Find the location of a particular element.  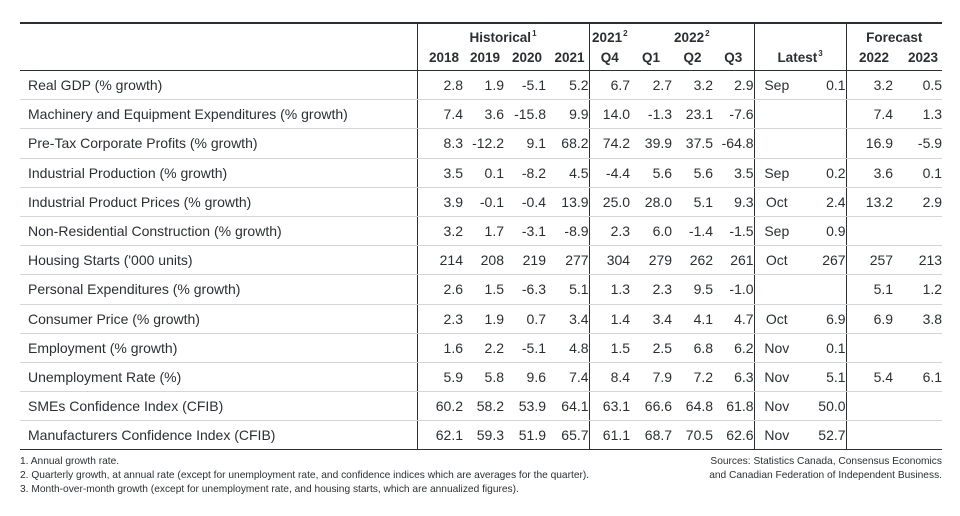

value-2018: 8.3 is located at coordinates (439, 143).